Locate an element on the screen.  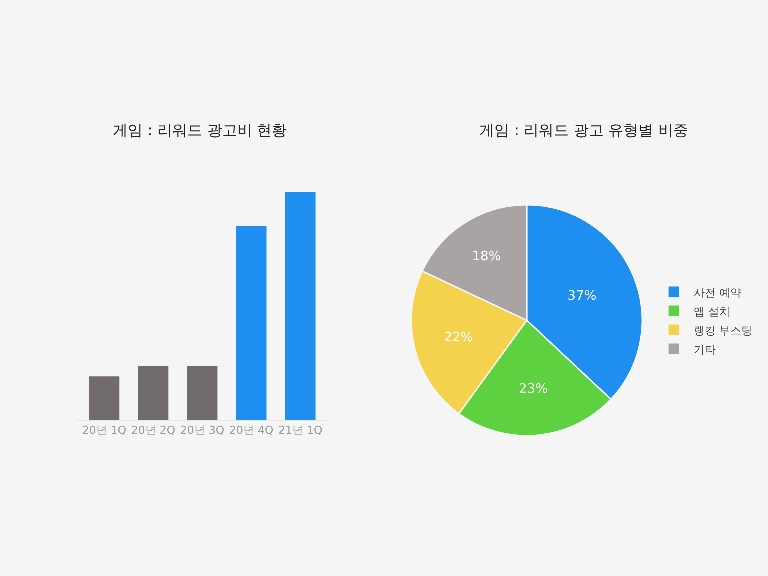
data-label: 23% is located at coordinates (533, 390).